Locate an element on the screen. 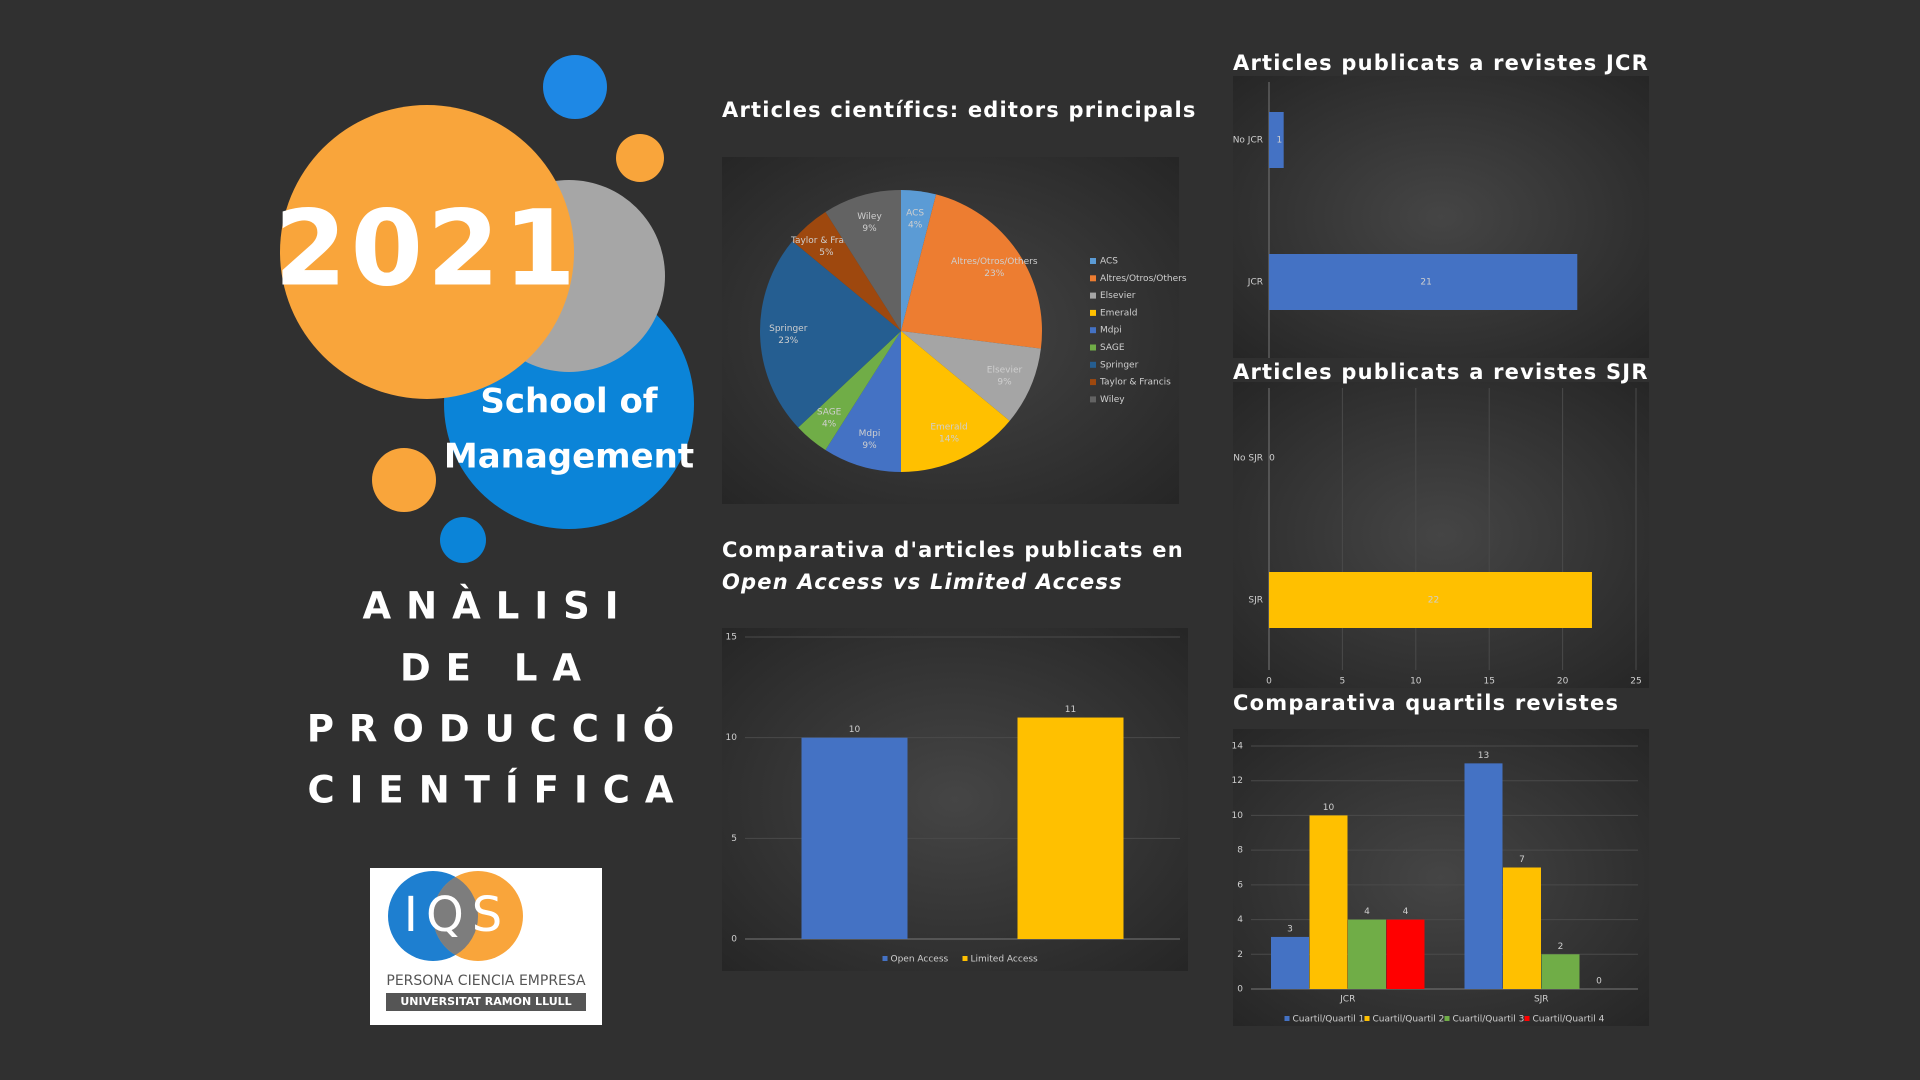  y-tick-label: JCR is located at coordinates (1255, 283).